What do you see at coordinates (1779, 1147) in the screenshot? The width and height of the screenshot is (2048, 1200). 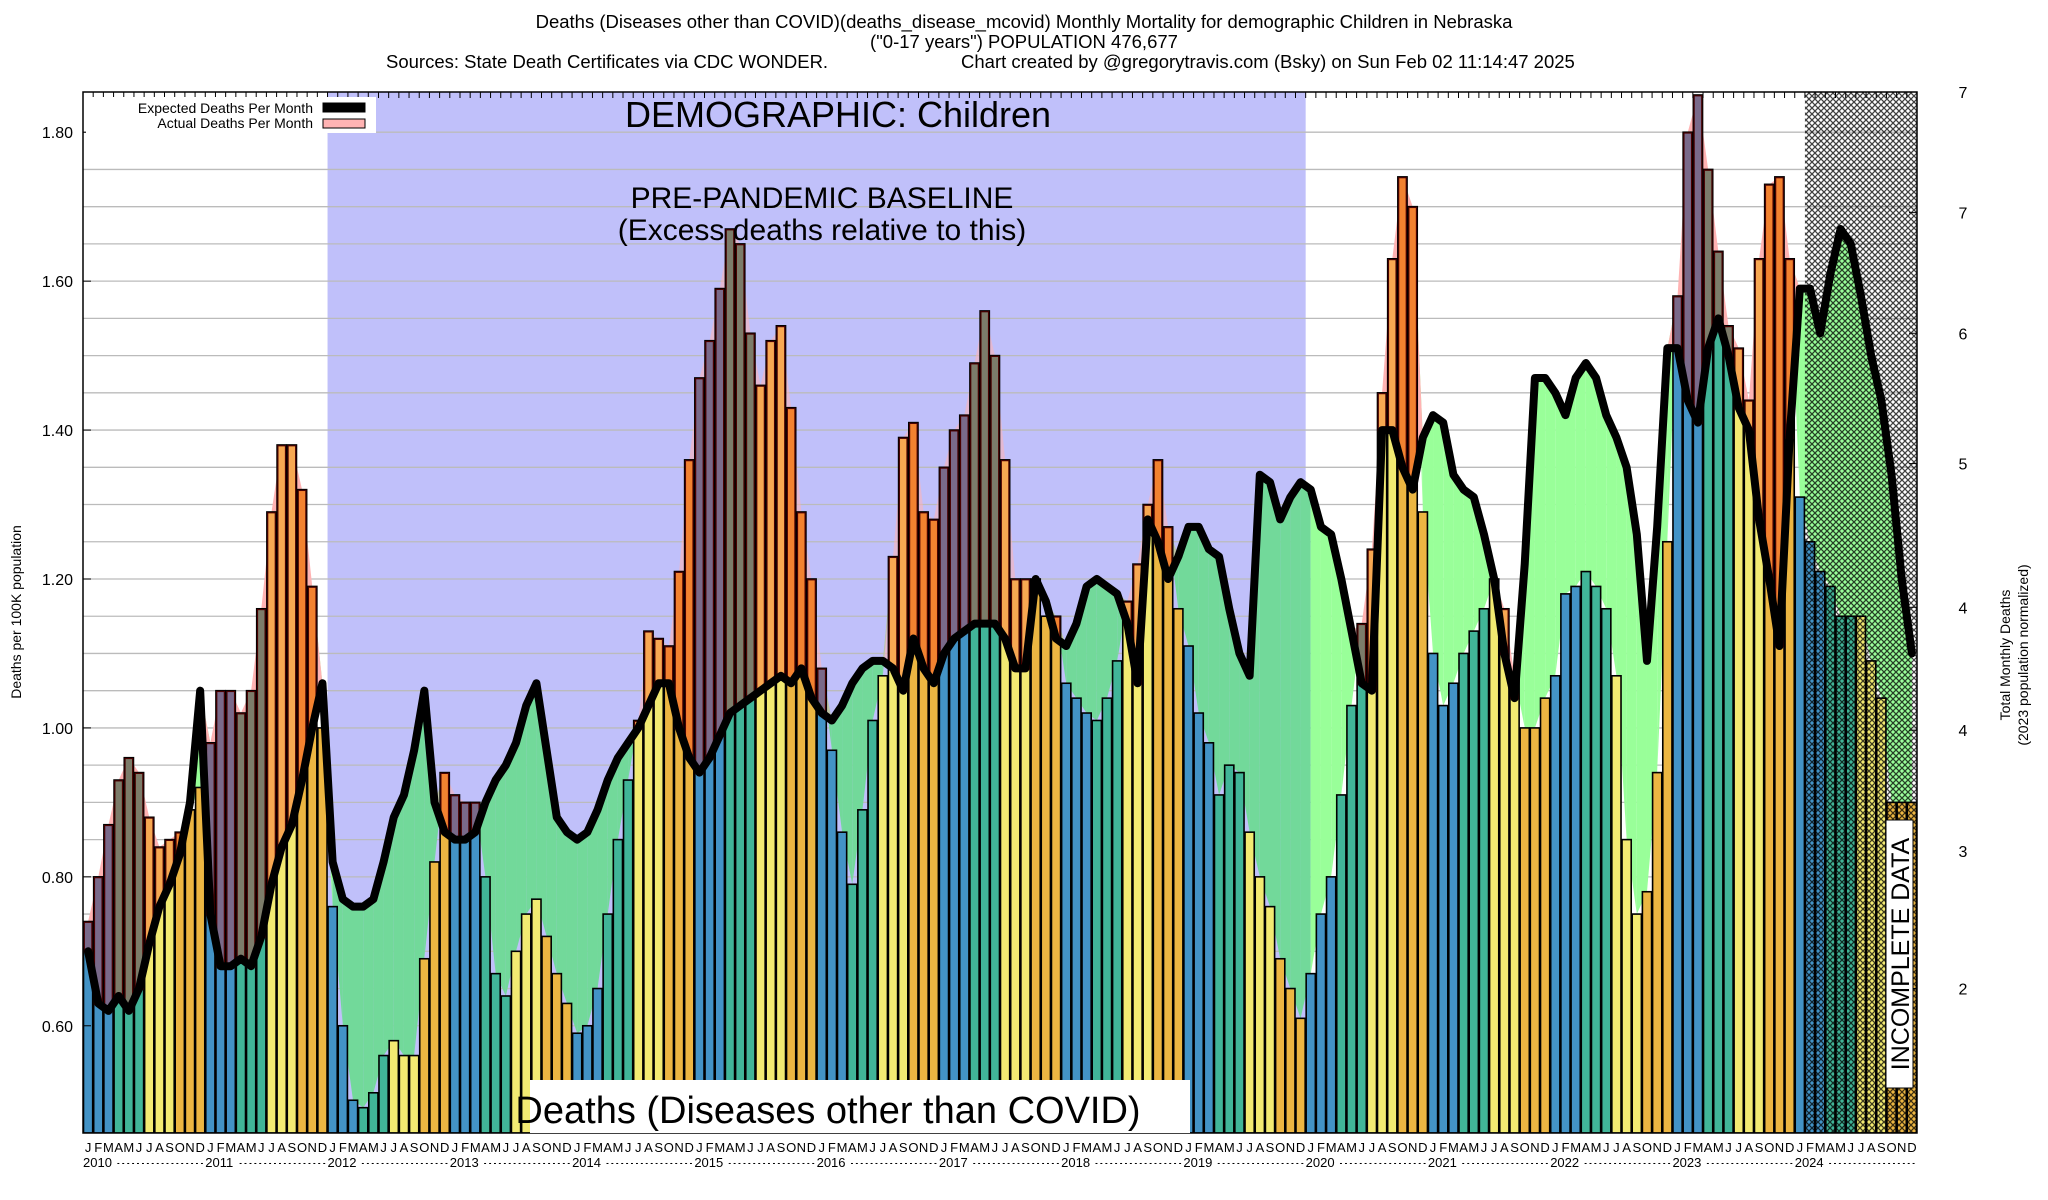 I see `x-month-label: N` at bounding box center [1779, 1147].